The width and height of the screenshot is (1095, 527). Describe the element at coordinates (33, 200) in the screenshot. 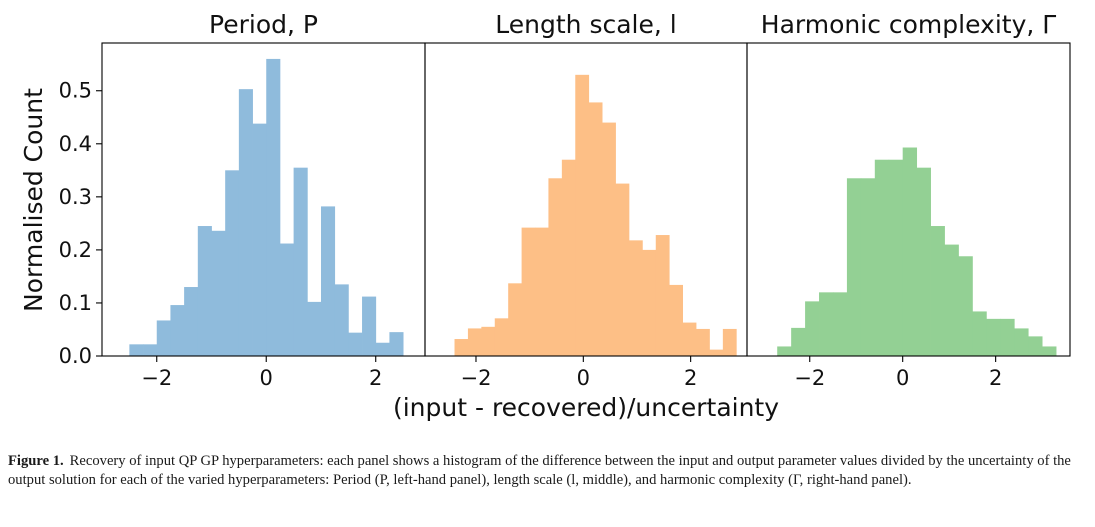

I see `y-axis-label: Normalised Count` at that location.